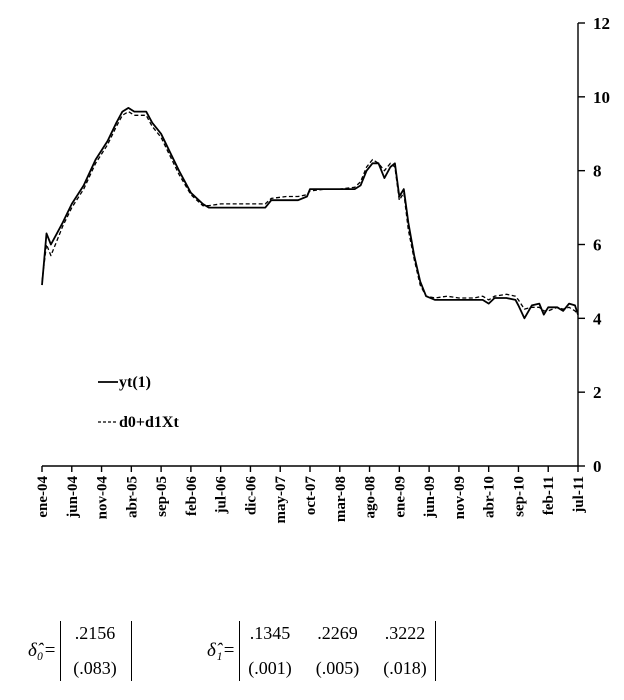  Describe the element at coordinates (42, 650) in the screenshot. I see `delta0-symbol: δ̂₀=` at that location.